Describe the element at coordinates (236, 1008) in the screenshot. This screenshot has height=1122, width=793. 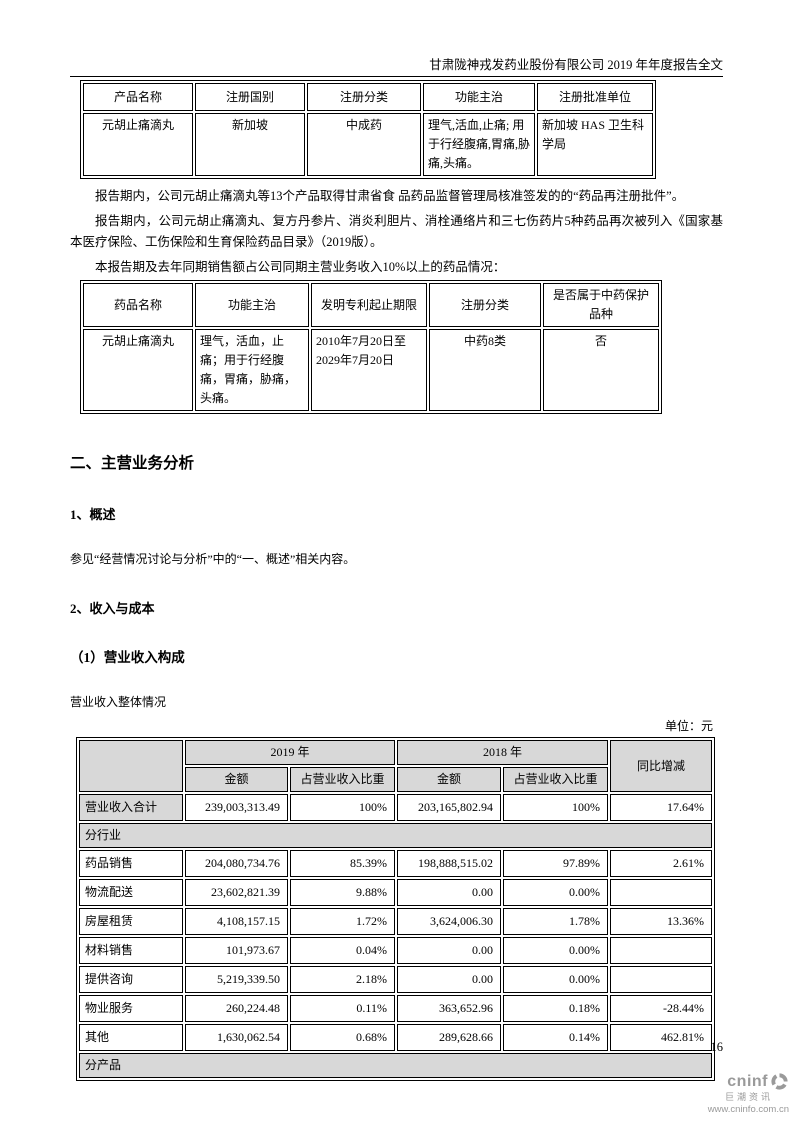
I see `amount-2019: 260,224.48` at that location.